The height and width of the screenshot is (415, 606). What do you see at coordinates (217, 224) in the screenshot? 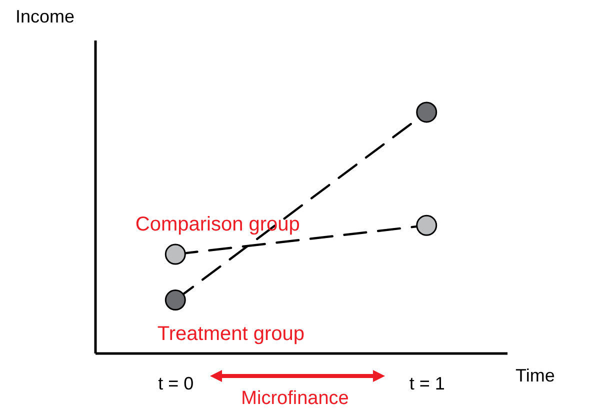
I see `series-label: Comparison group` at bounding box center [217, 224].